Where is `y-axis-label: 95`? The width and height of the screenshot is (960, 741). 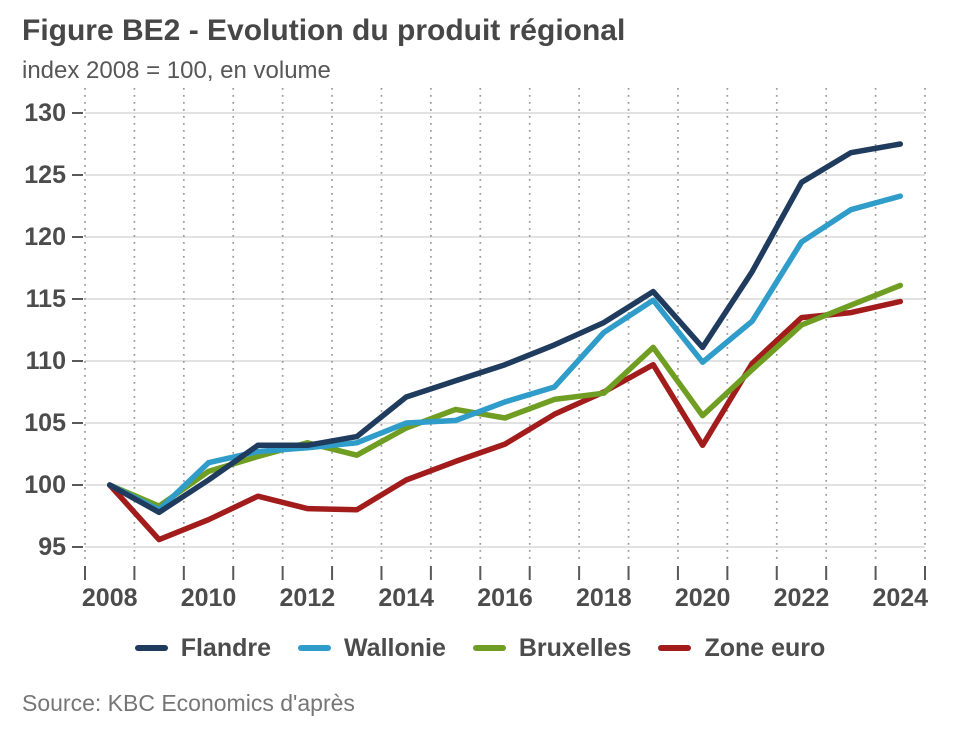
y-axis-label: 95 is located at coordinates (52, 547).